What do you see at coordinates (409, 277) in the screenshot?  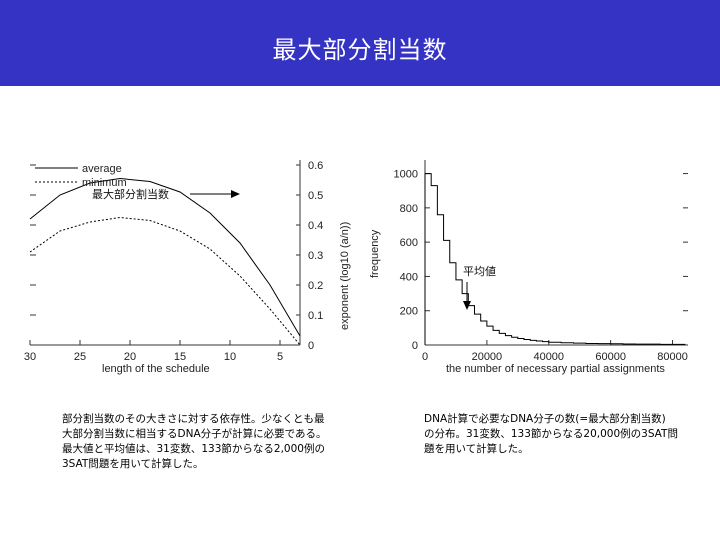 I see `right-ytick-label: 400` at bounding box center [409, 277].